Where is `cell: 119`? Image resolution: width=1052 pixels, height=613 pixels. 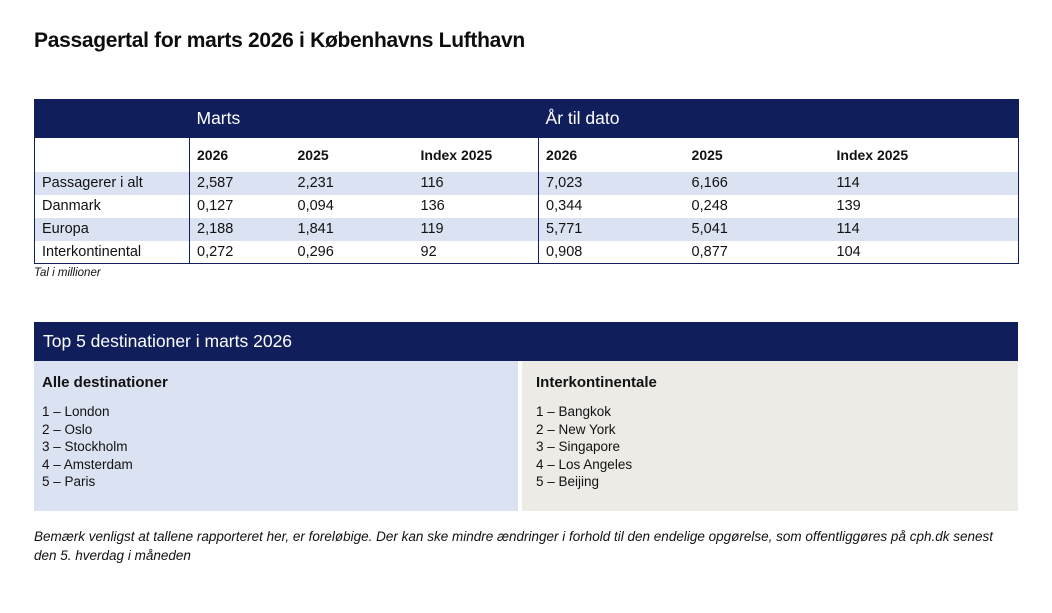
cell: 119 is located at coordinates (432, 229).